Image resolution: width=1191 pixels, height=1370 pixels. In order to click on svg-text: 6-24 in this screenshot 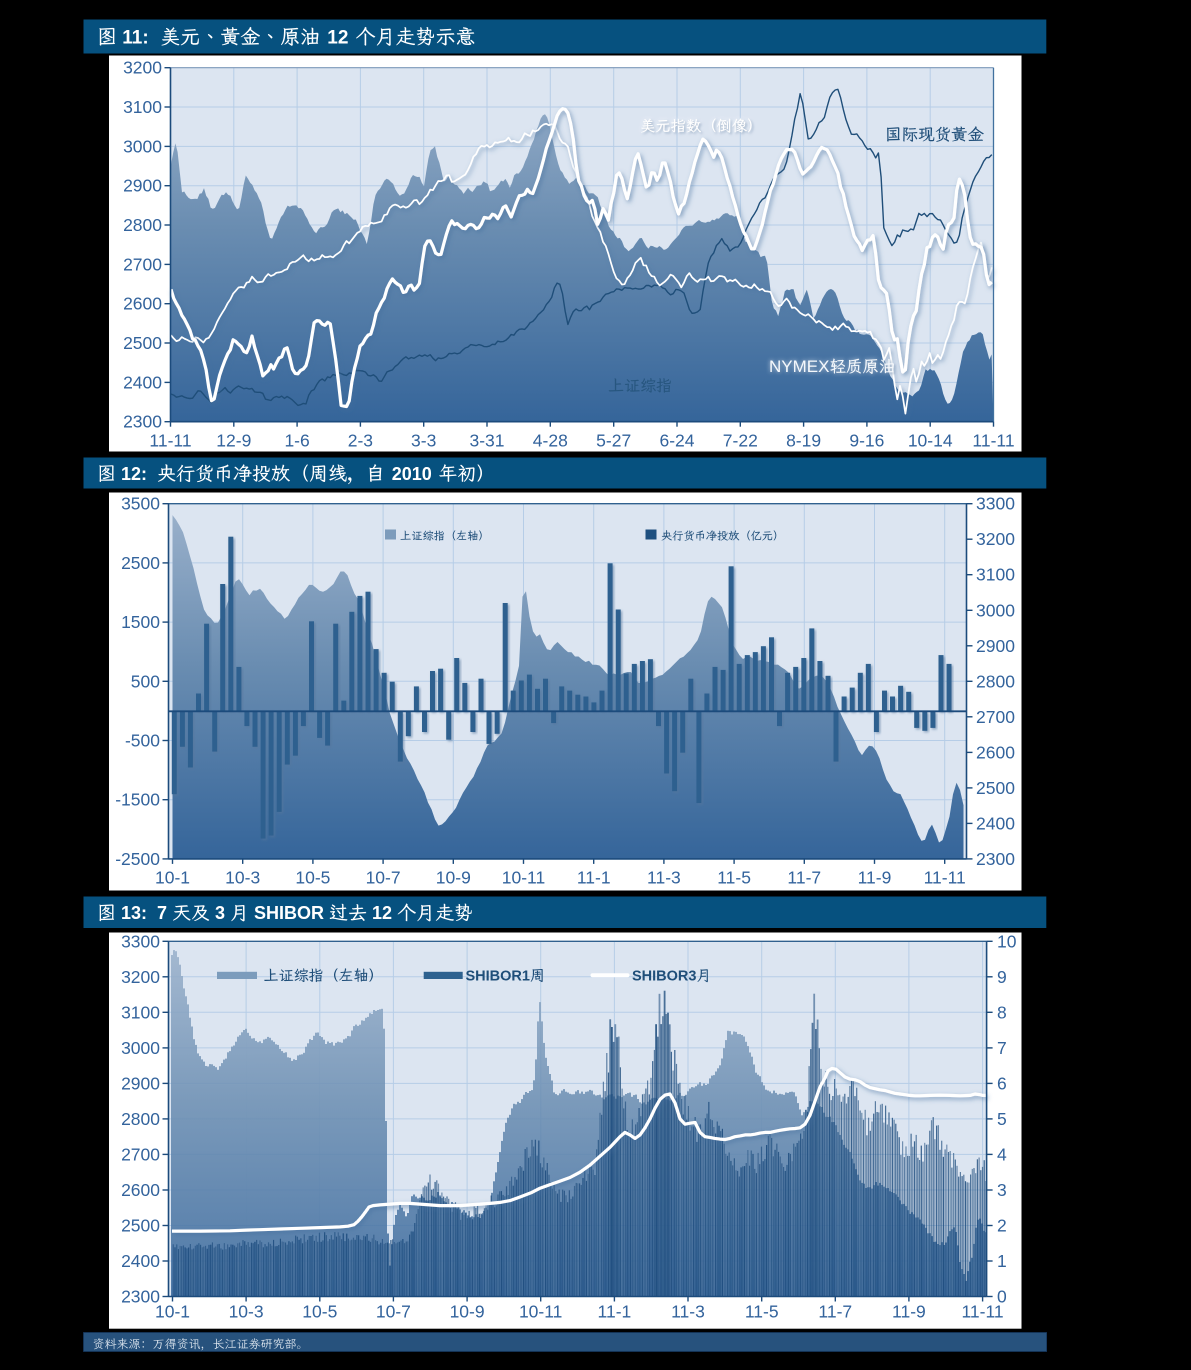, I will do `click(676, 441)`.